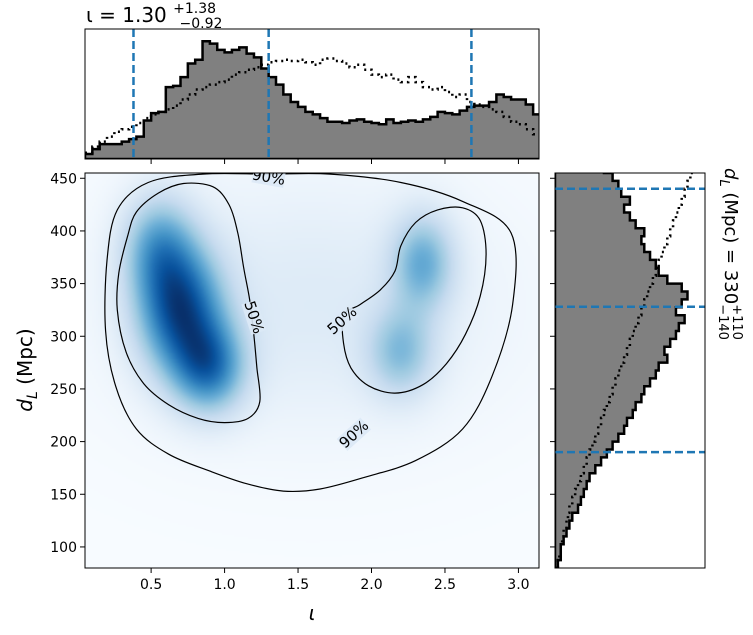 The height and width of the screenshot is (635, 753). I want to click on ytick-label-7: 450, so click(63, 179).